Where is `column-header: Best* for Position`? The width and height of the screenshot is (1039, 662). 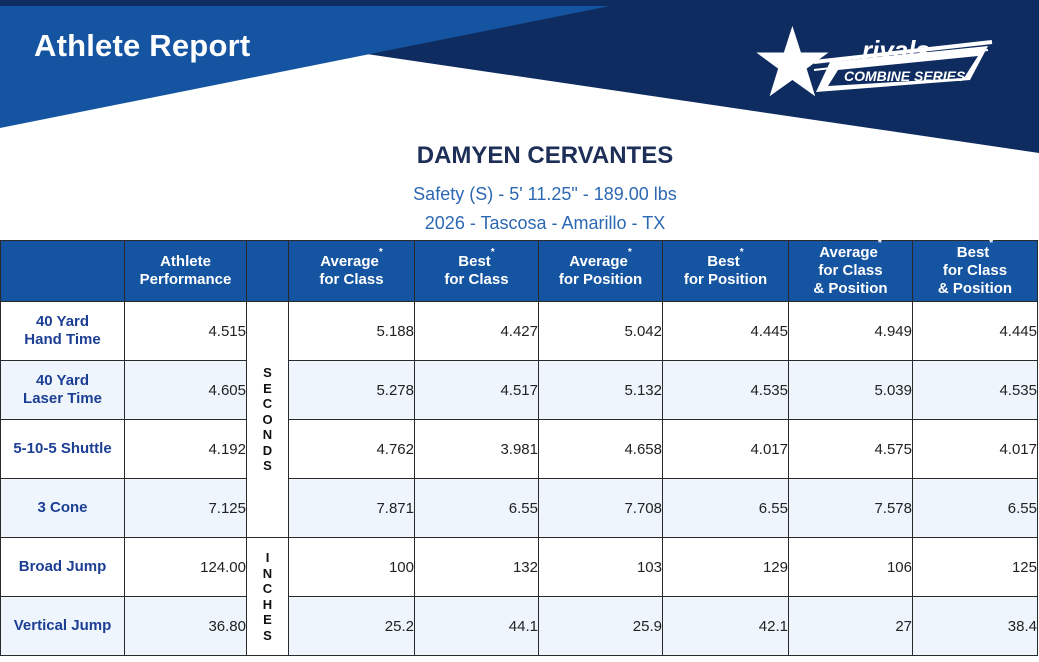 column-header: Best* for Position is located at coordinates (725, 271).